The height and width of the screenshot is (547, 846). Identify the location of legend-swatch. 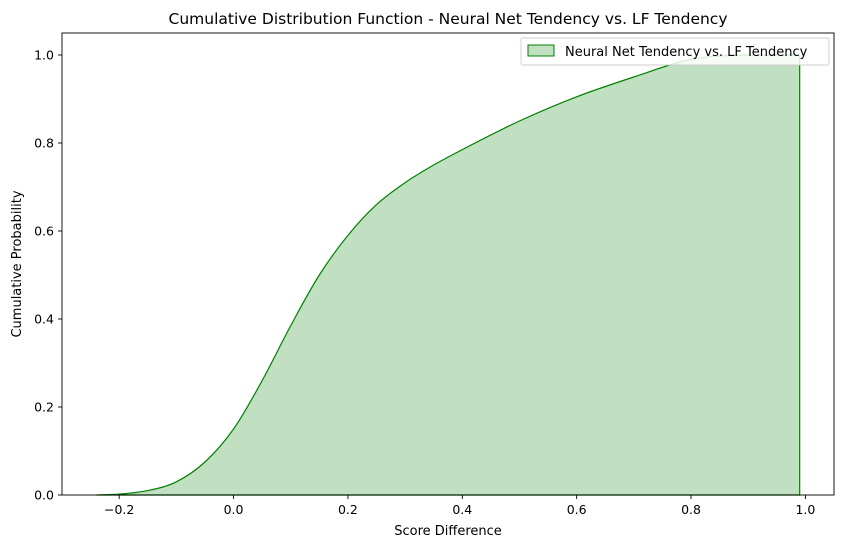
(541, 50).